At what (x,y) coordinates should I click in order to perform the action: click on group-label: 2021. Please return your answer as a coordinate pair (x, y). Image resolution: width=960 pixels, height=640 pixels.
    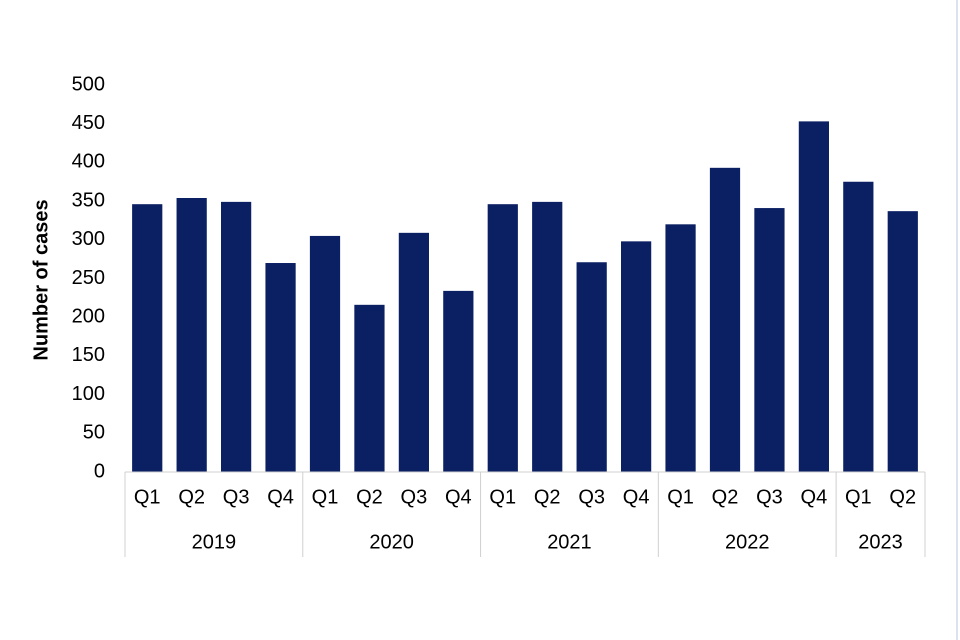
    Looking at the image, I should click on (569, 542).